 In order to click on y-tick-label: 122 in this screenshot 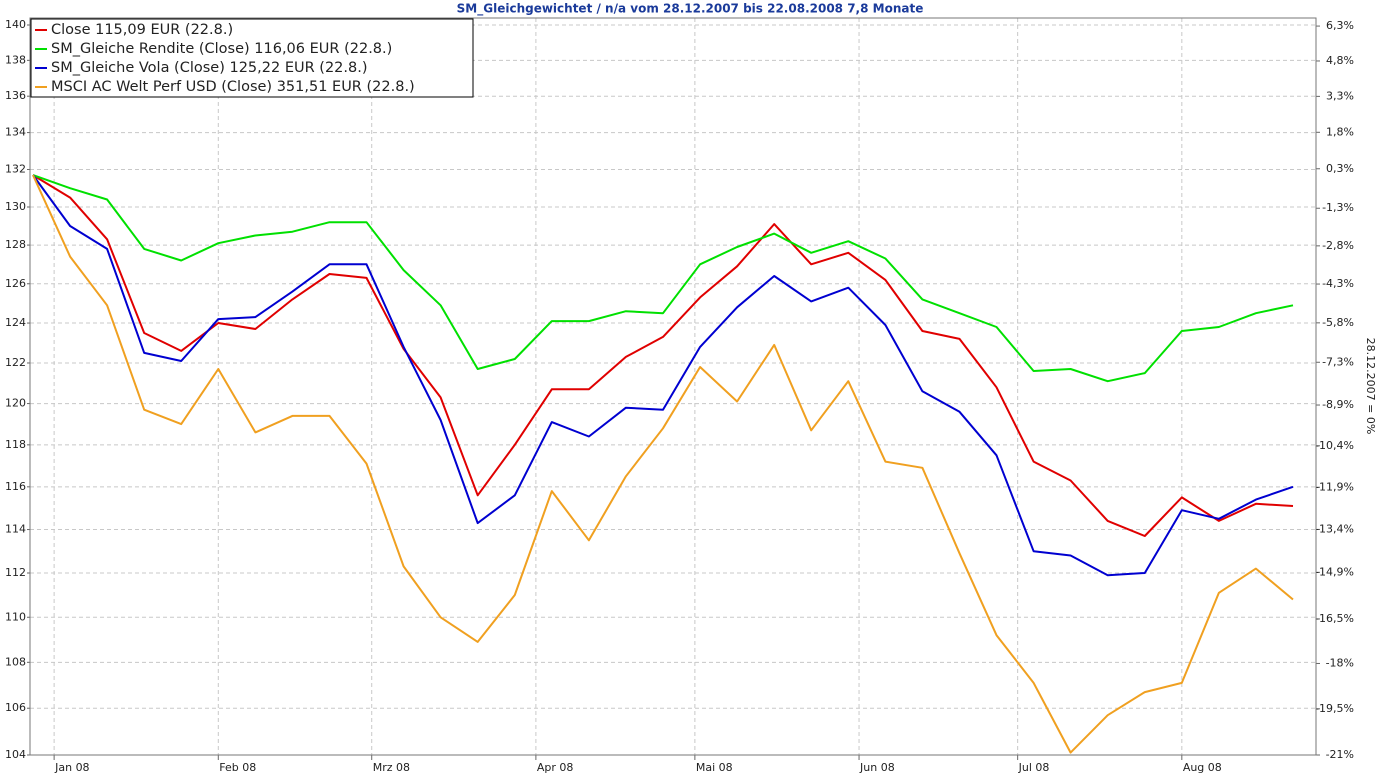, I will do `click(15, 362)`.